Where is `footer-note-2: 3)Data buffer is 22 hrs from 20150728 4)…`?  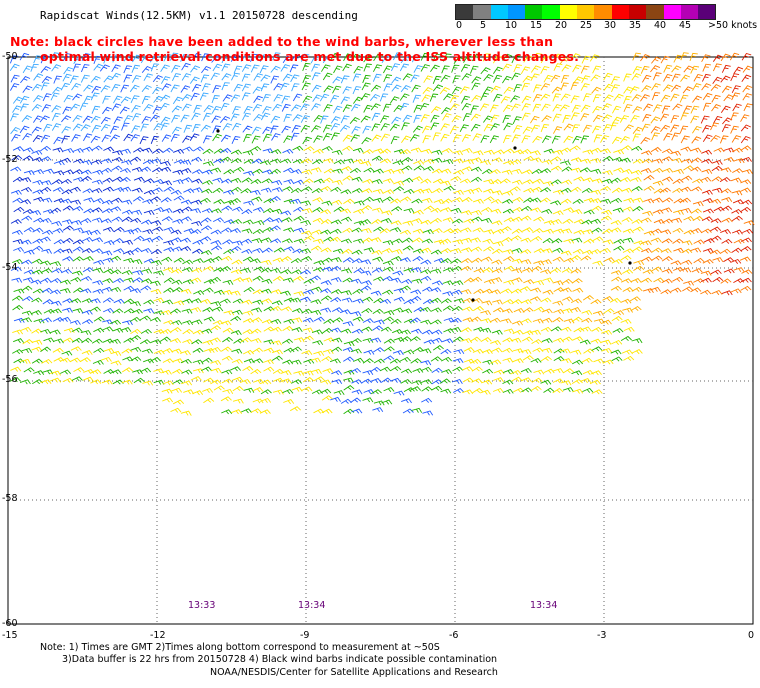 footer-note-2: 3)Data buffer is 22 hrs from 20150728 4)… is located at coordinates (280, 659).